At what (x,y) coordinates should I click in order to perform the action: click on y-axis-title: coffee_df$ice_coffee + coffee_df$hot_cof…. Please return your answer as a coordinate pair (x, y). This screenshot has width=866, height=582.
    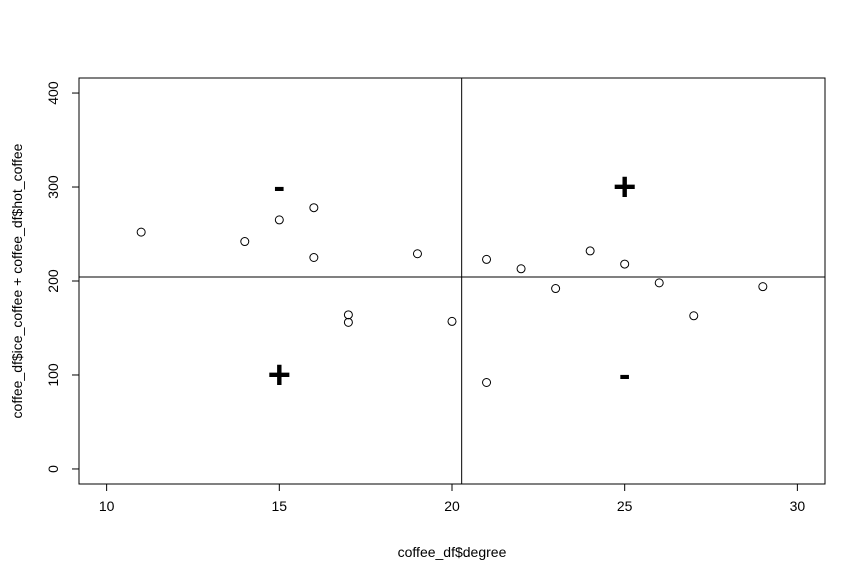
    Looking at the image, I should click on (17, 280).